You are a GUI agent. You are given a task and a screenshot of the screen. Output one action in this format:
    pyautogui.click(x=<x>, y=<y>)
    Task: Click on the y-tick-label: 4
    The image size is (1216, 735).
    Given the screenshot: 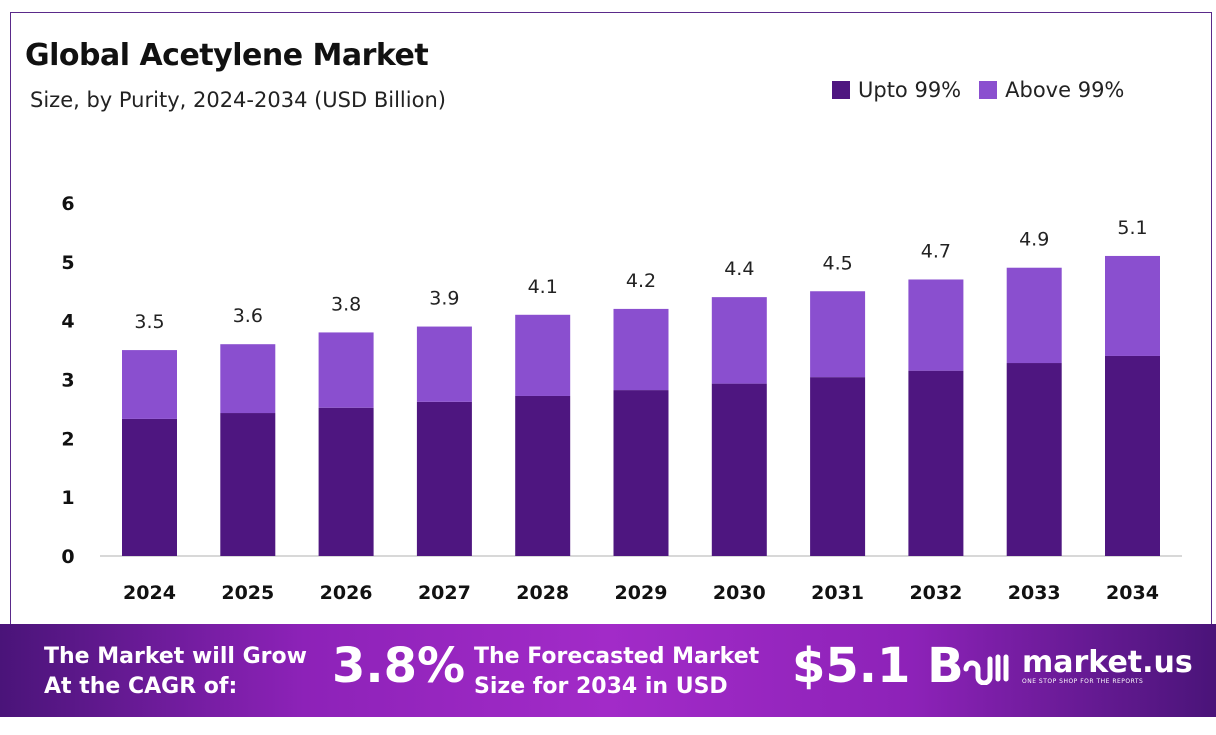 What is the action you would take?
    pyautogui.click(x=67, y=322)
    